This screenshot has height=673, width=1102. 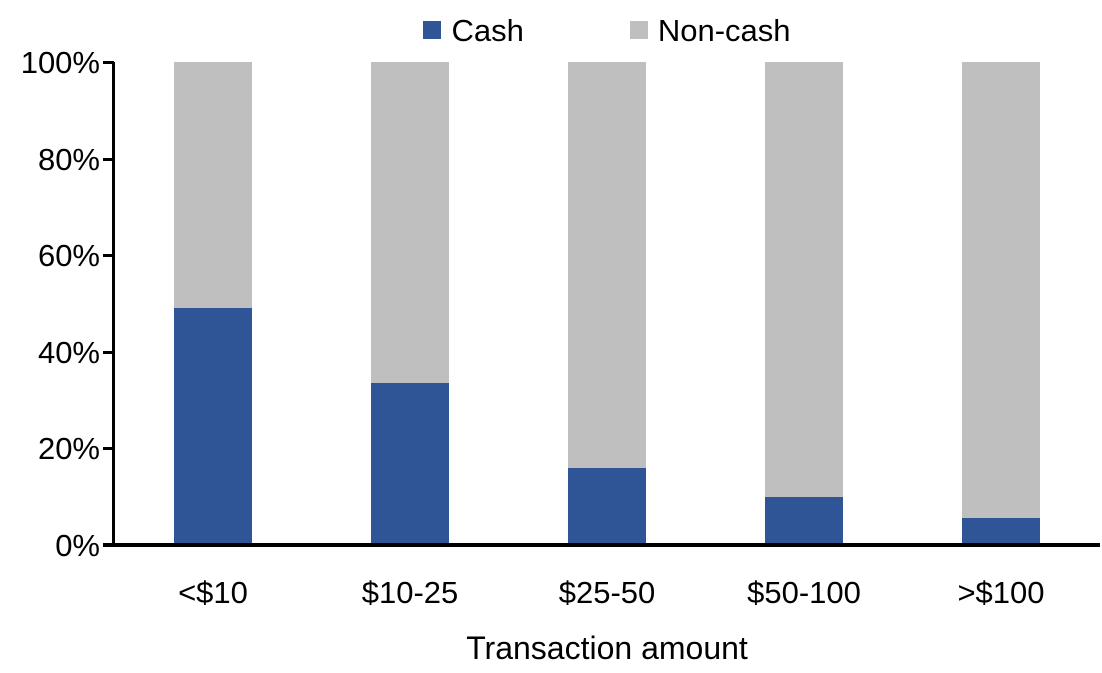 I want to click on legend-label: Cash, so click(x=487, y=30).